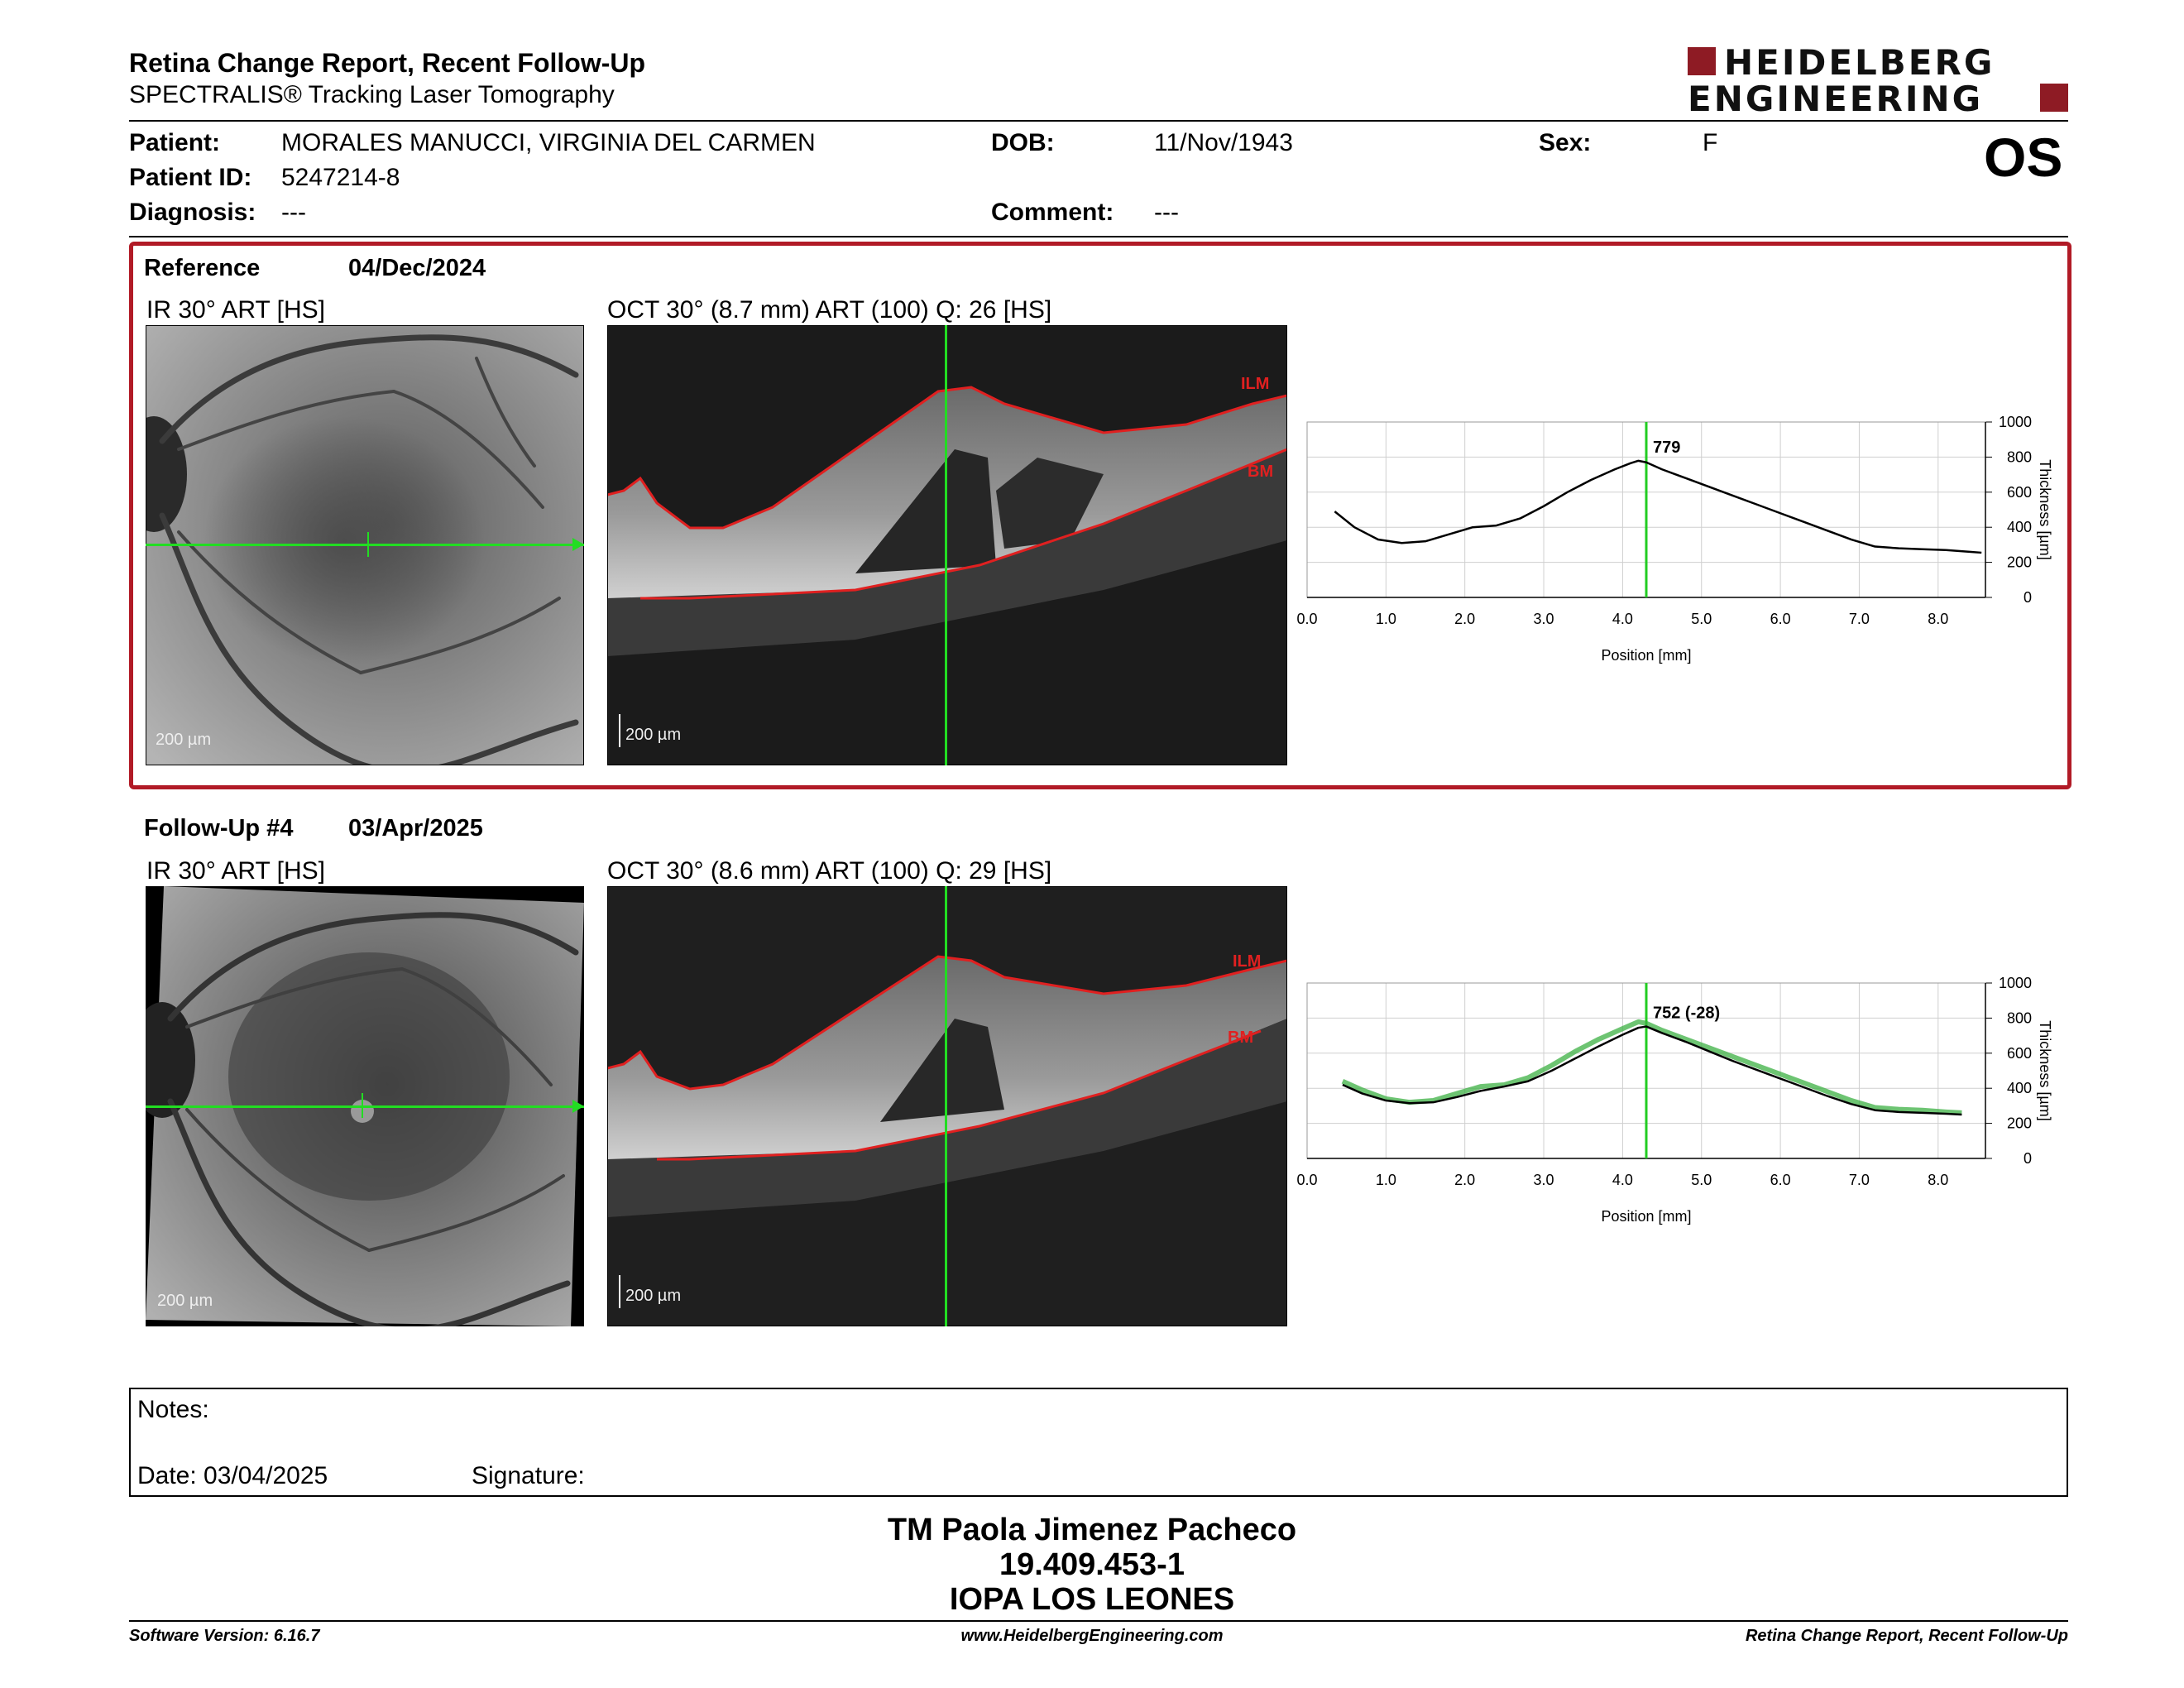 This screenshot has width=2184, height=1688. I want to click on website-link: www.HeidelbergEngineering.com, so click(1092, 1636).